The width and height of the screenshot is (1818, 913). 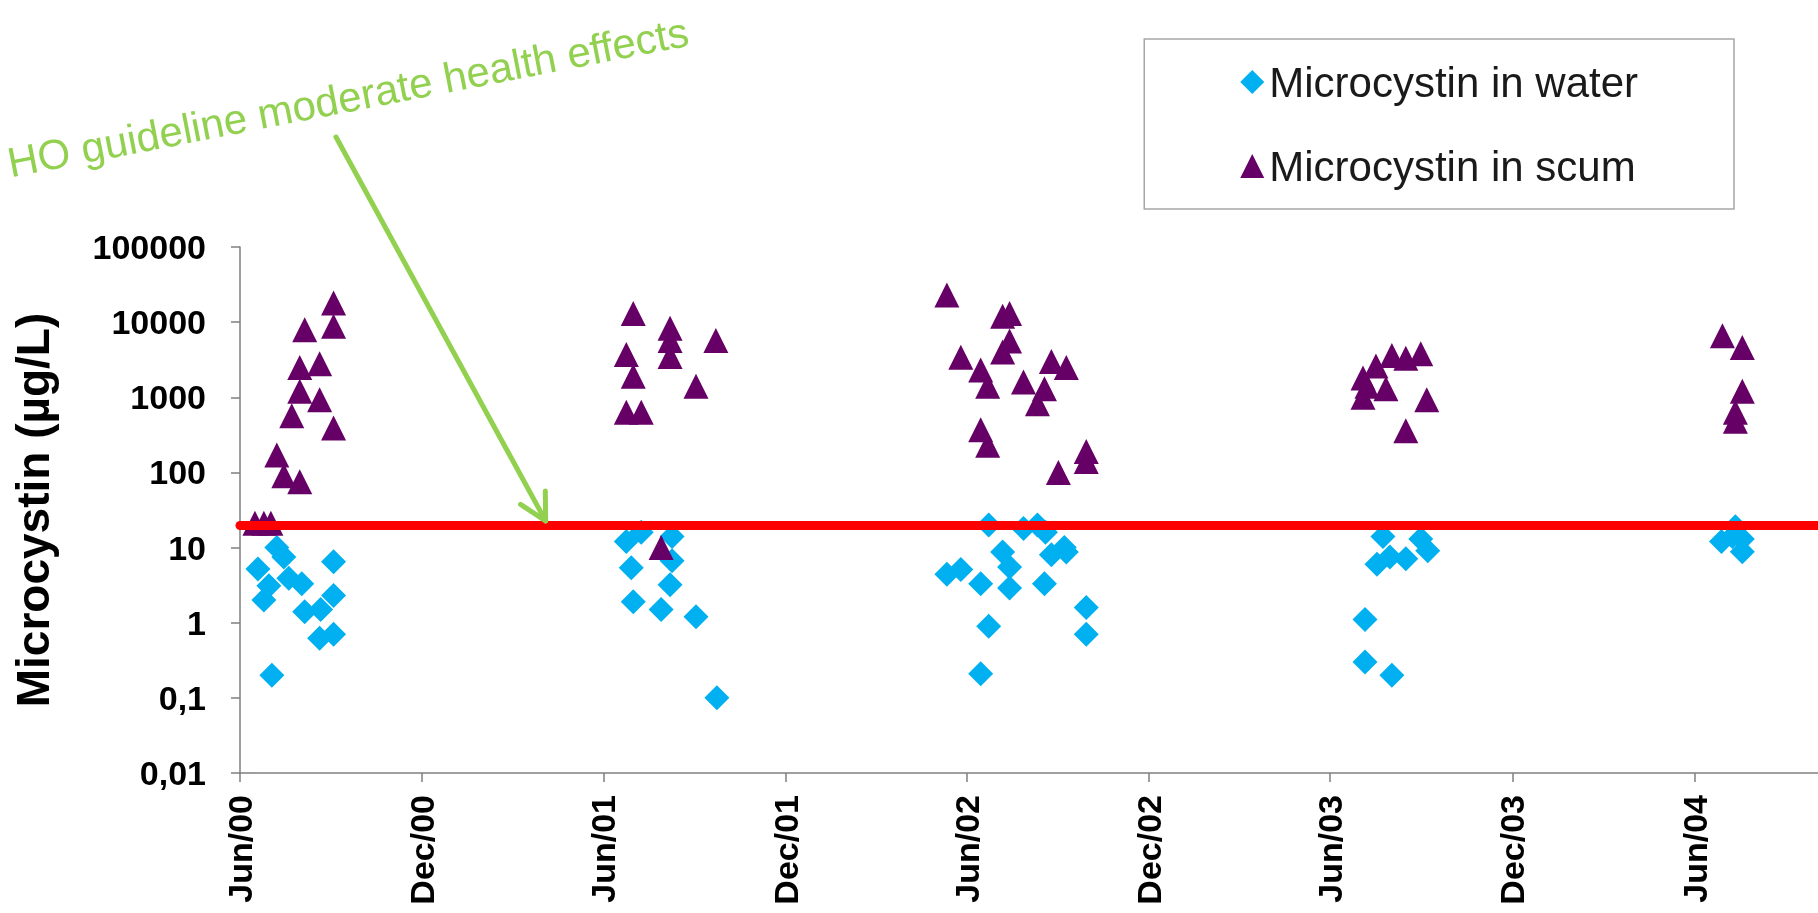 What do you see at coordinates (149, 247) in the screenshot?
I see `y-tick-label: 100000` at bounding box center [149, 247].